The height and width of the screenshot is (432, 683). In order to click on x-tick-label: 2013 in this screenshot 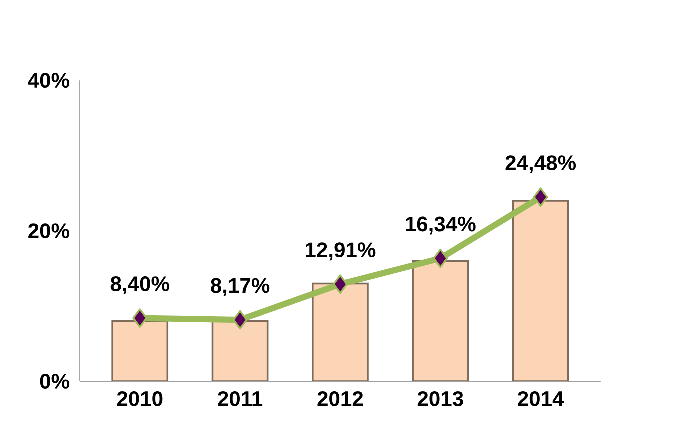, I will do `click(441, 399)`.